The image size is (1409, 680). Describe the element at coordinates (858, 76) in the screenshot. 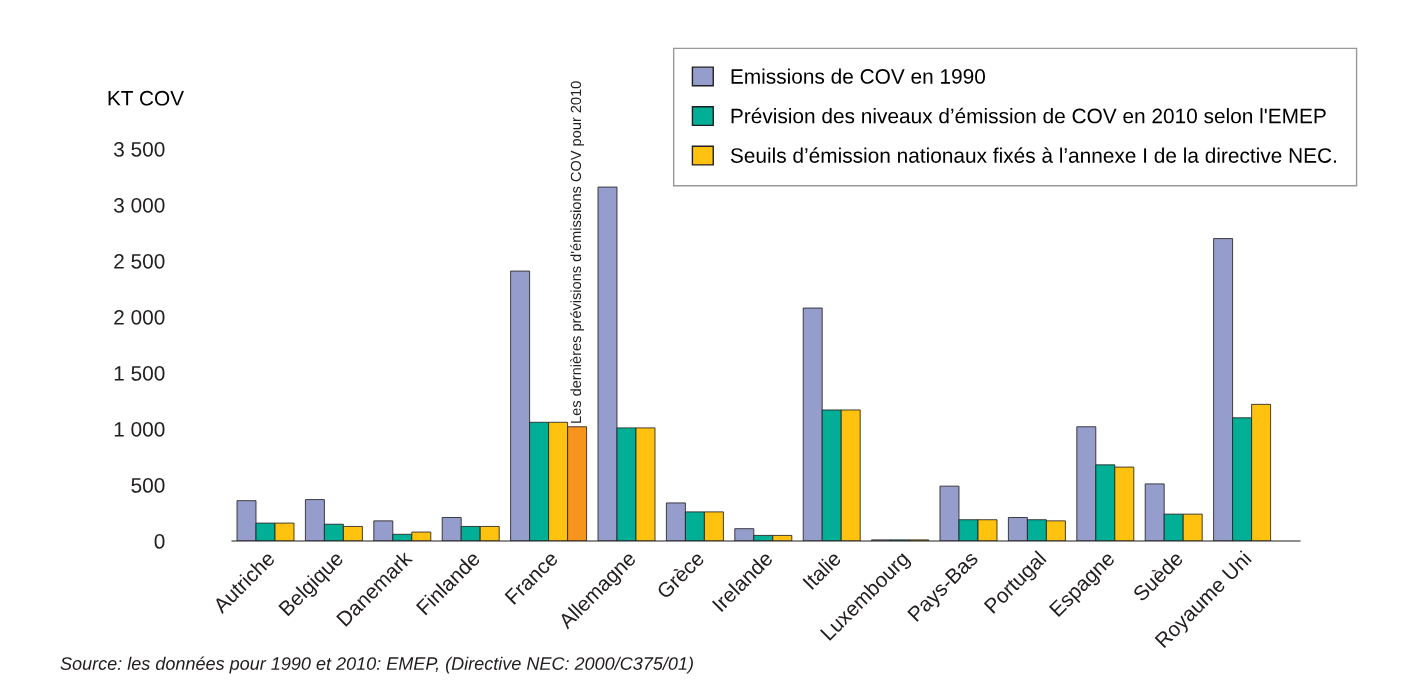

I see `legend-label: Emissions de COV en 1990` at that location.